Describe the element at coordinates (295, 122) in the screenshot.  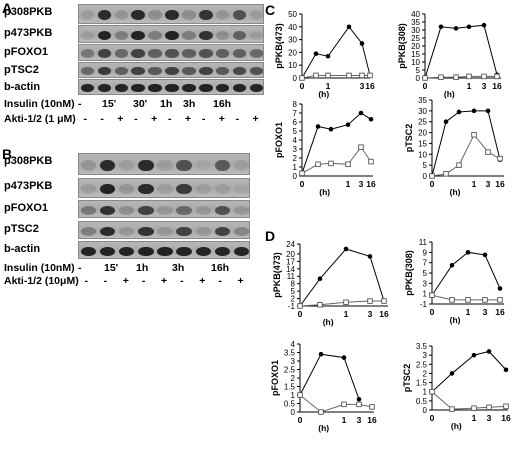
I see `y-tick-label: 6` at that location.